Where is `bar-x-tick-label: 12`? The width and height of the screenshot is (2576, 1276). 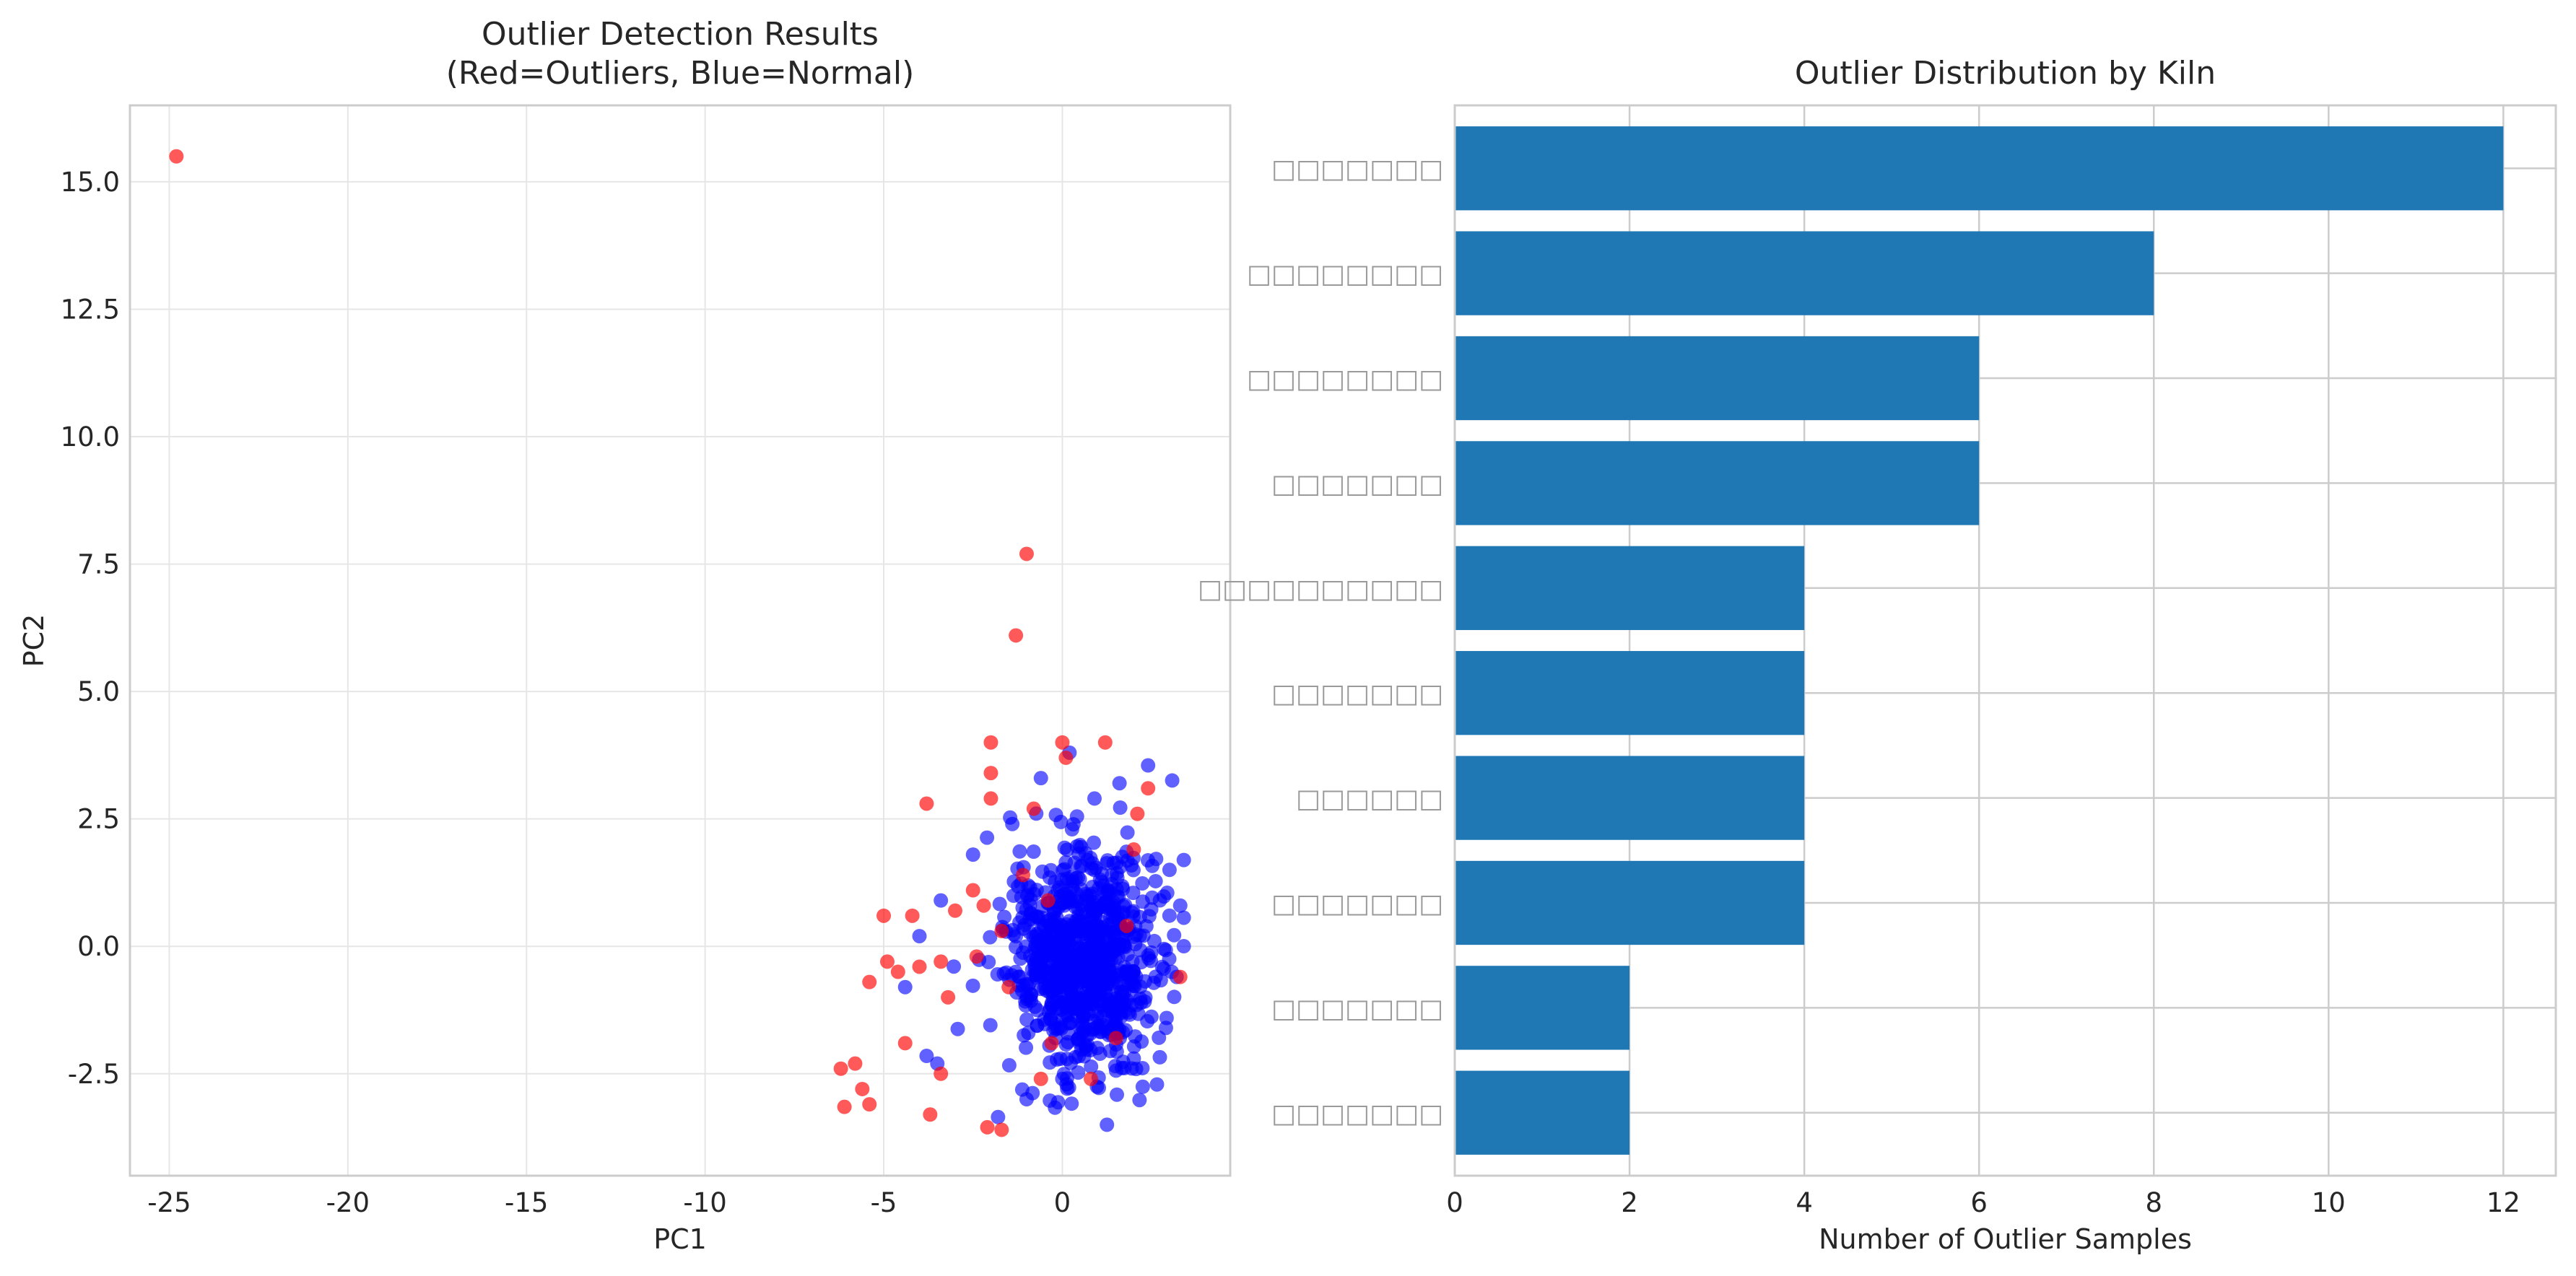 bar-x-tick-label: 12 is located at coordinates (2503, 1202).